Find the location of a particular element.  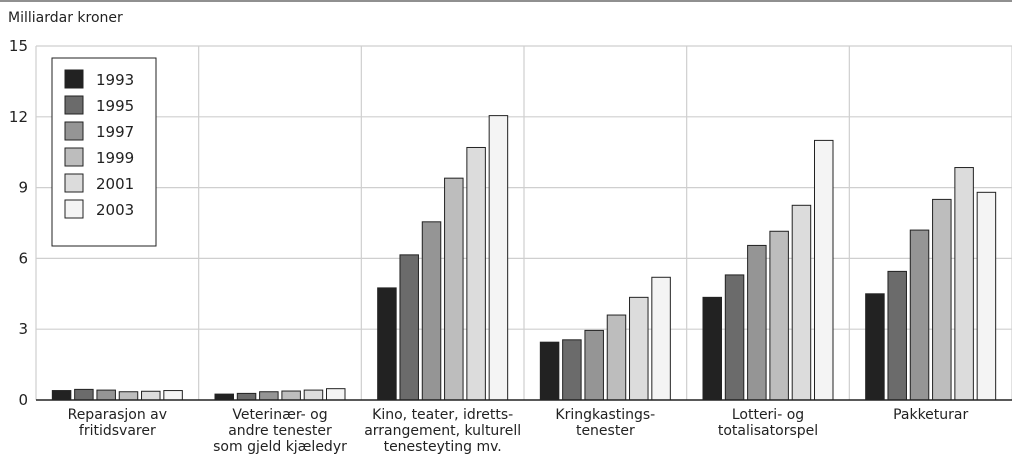

category-label: fritidsvarer is located at coordinates (117, 431).